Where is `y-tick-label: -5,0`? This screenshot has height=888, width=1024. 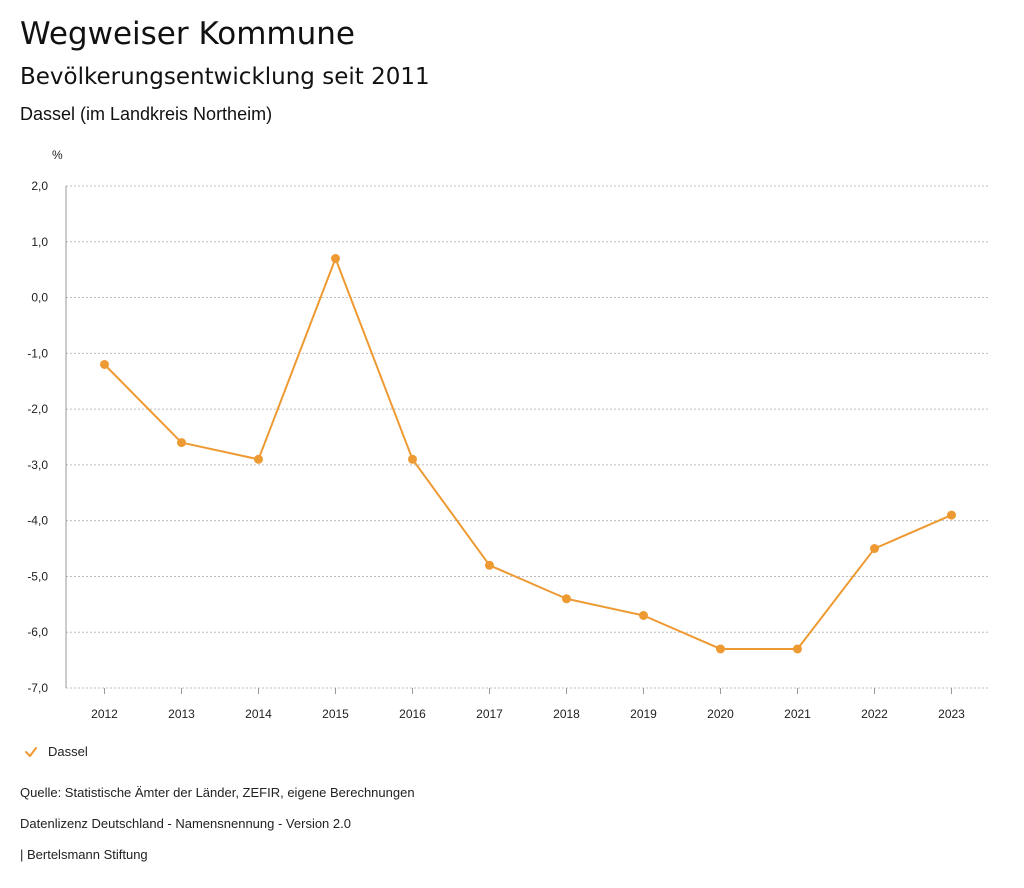
y-tick-label: -5,0 is located at coordinates (37, 576).